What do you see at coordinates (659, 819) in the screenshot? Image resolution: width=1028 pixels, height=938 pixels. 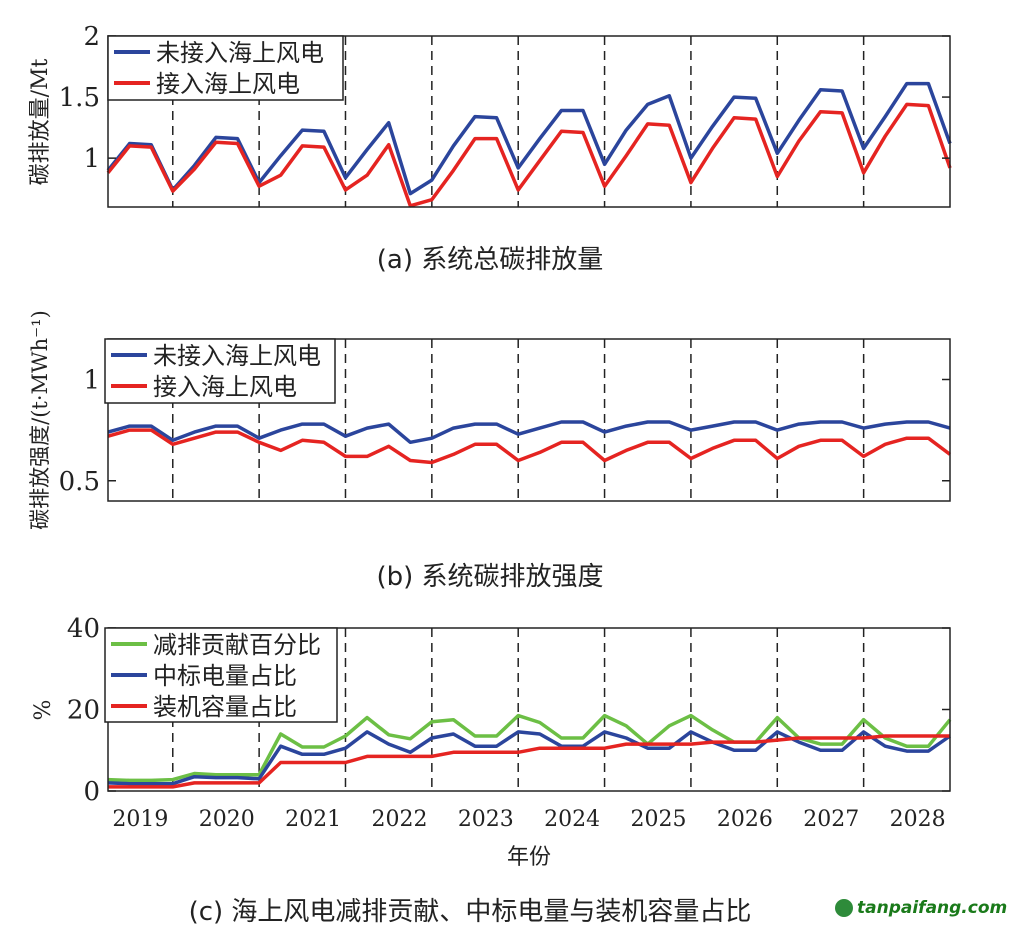 I see `x-tick-label: 2025` at bounding box center [659, 819].